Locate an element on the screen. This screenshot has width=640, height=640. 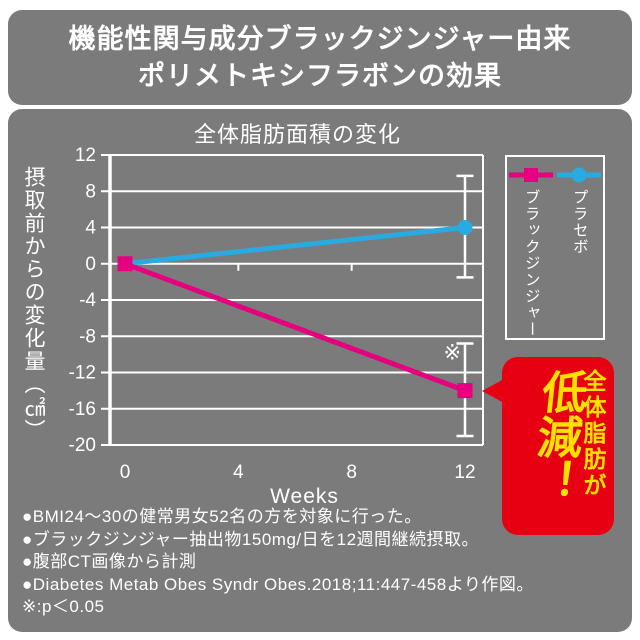
placebo-circle-marker-icon is located at coordinates (579, 175).